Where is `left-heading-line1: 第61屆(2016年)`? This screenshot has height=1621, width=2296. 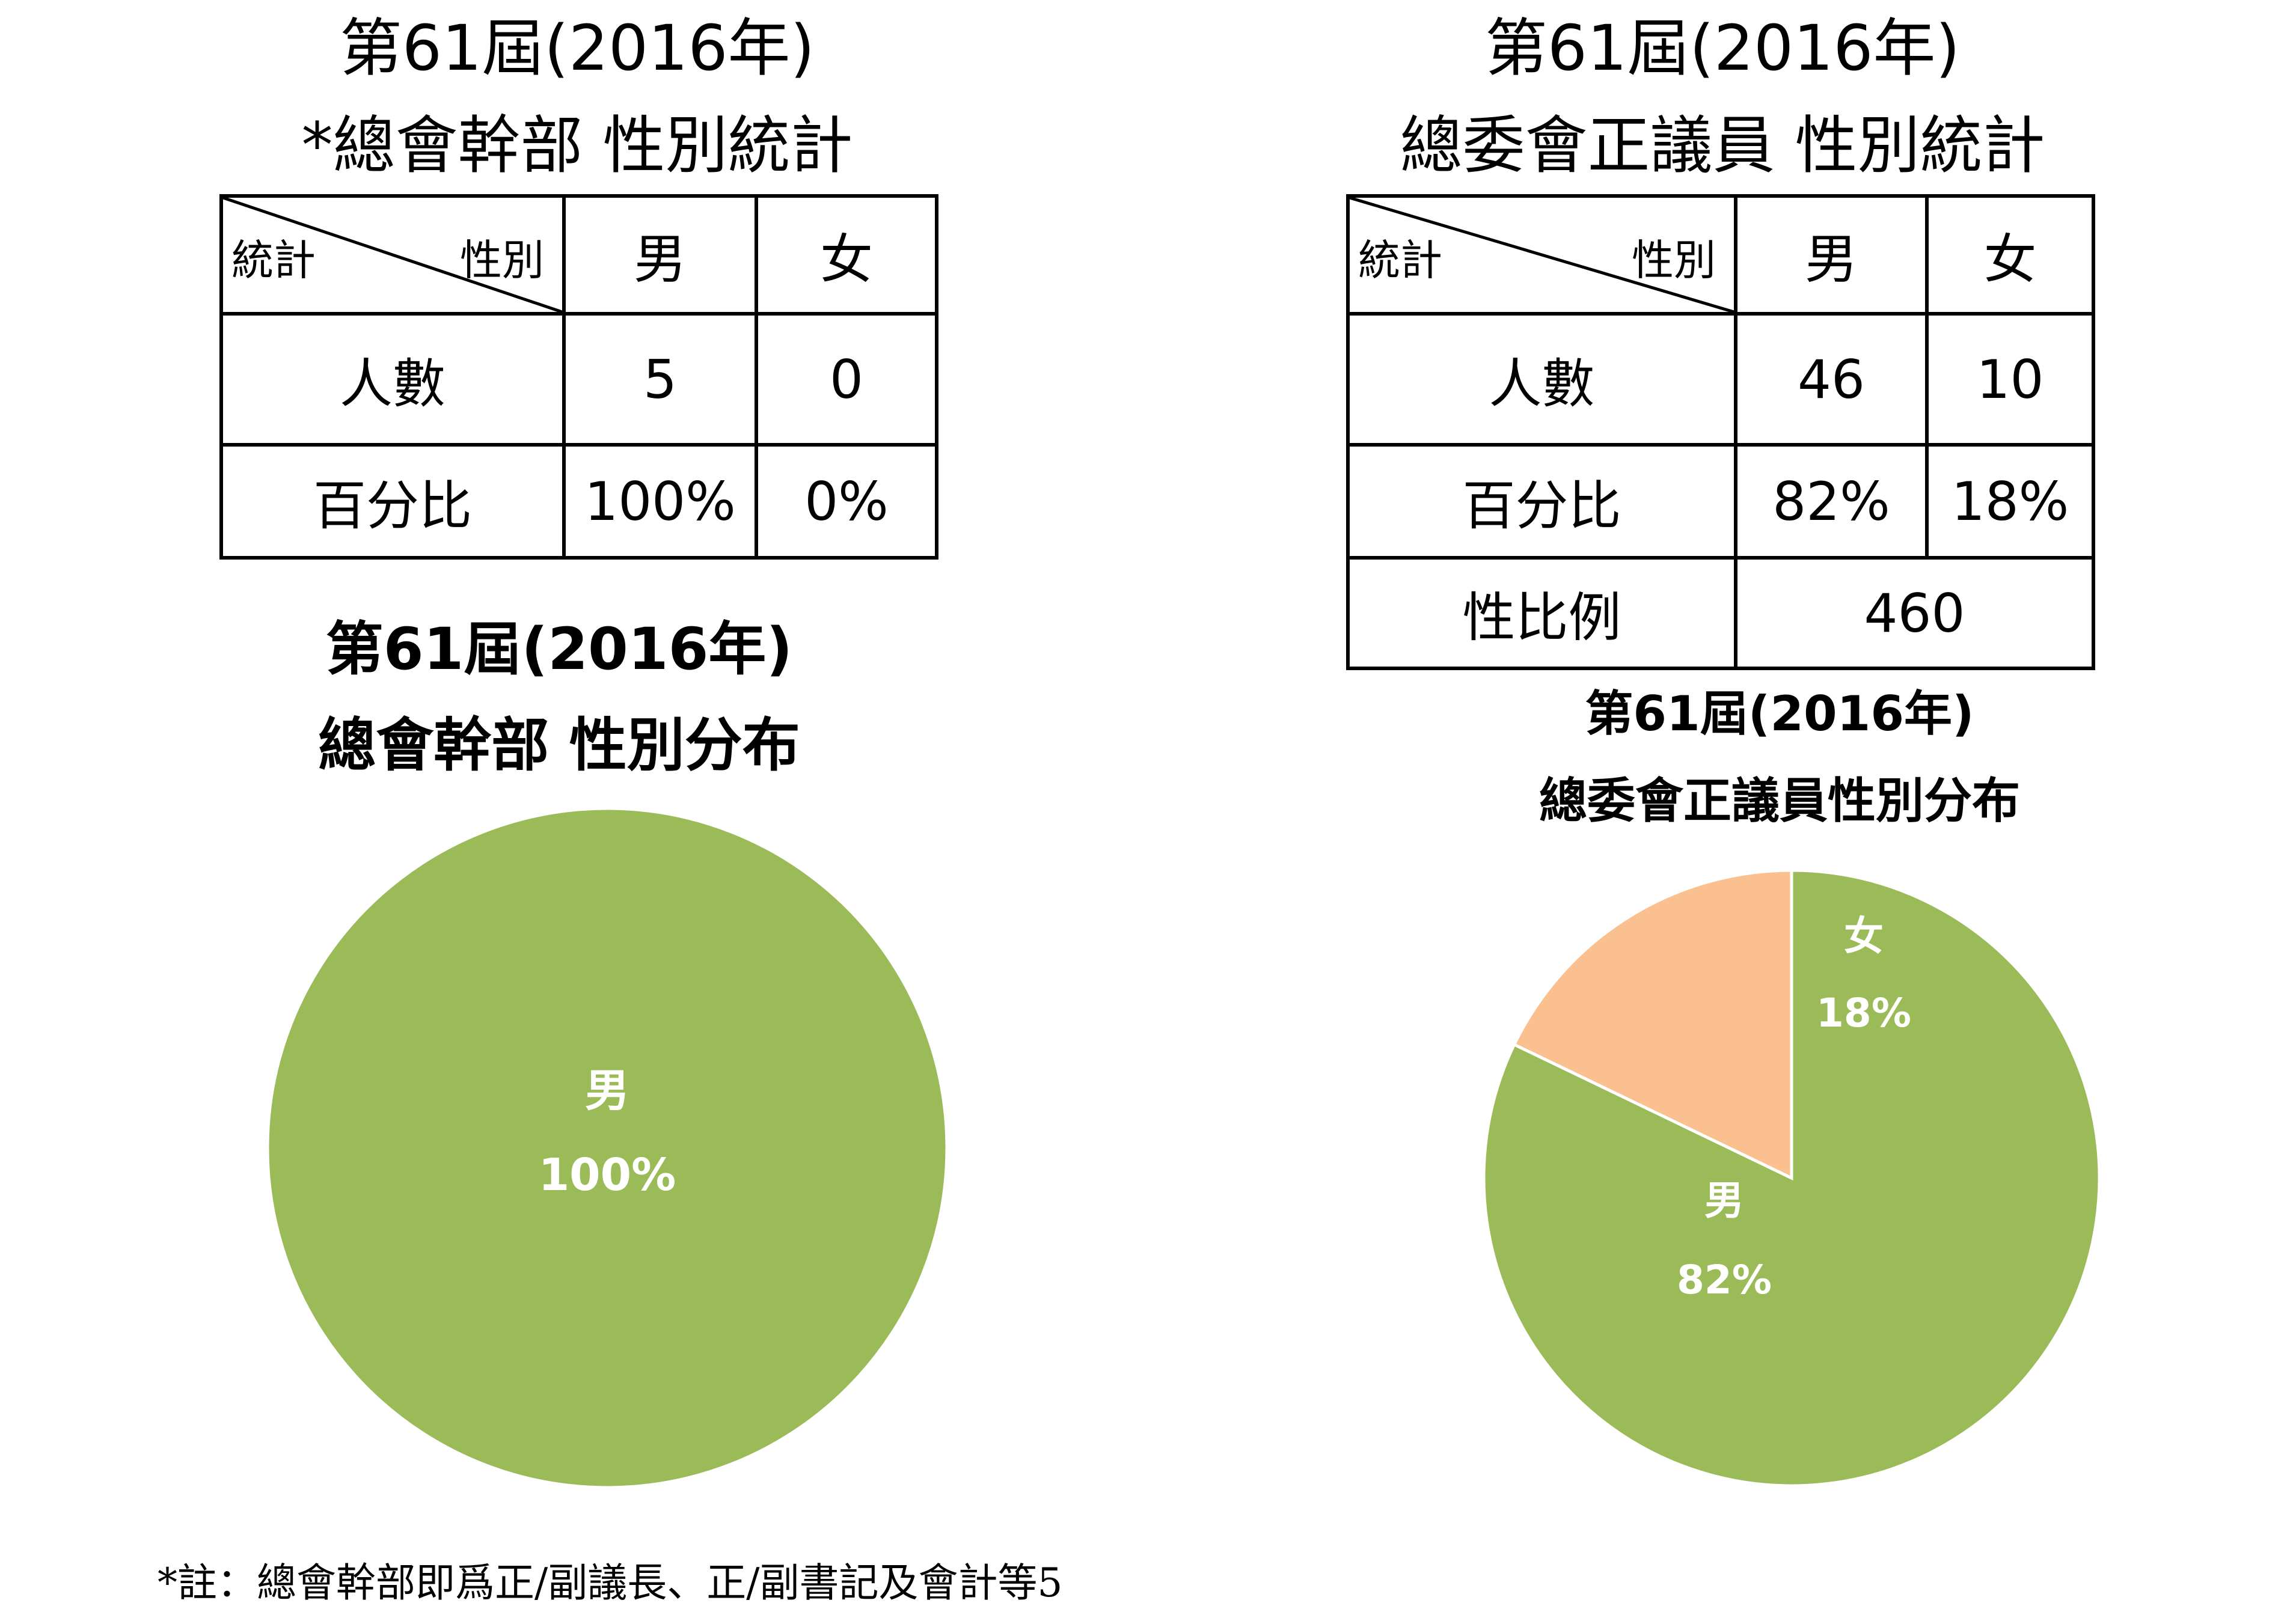 left-heading-line1: 第61屆(2016年) is located at coordinates (577, 48).